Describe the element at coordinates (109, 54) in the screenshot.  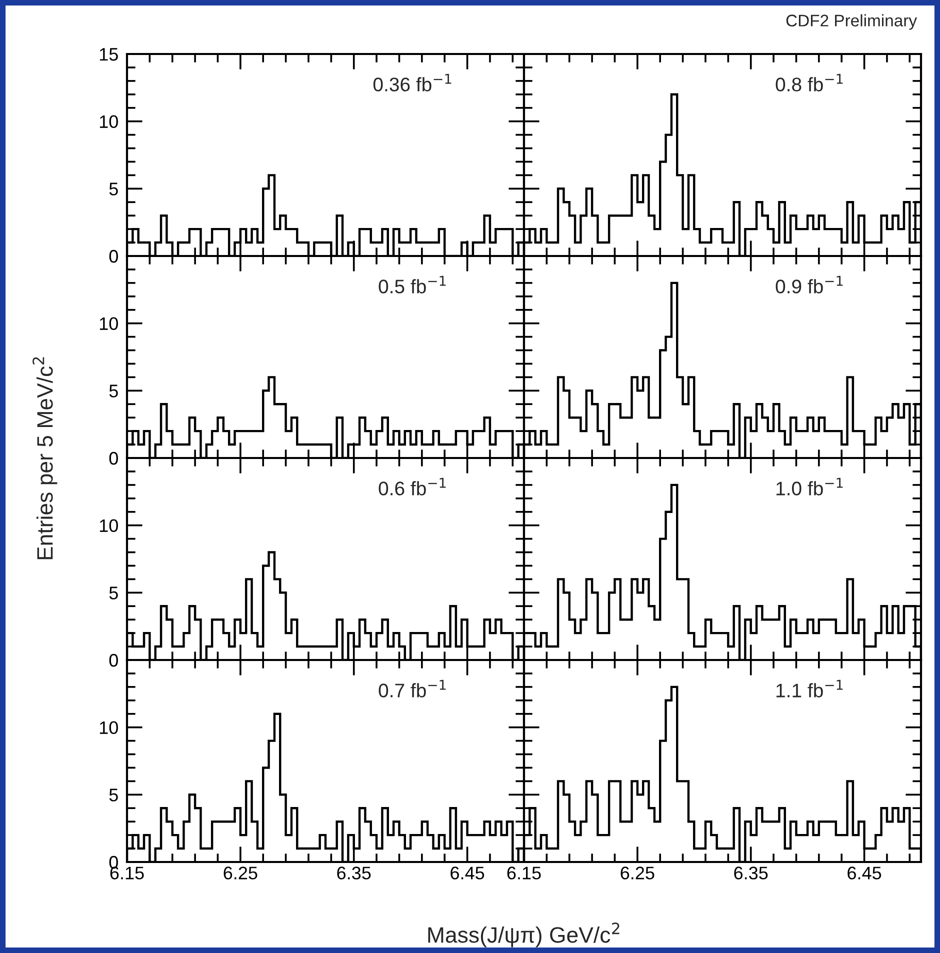
I see `y-tick-label: 15` at that location.